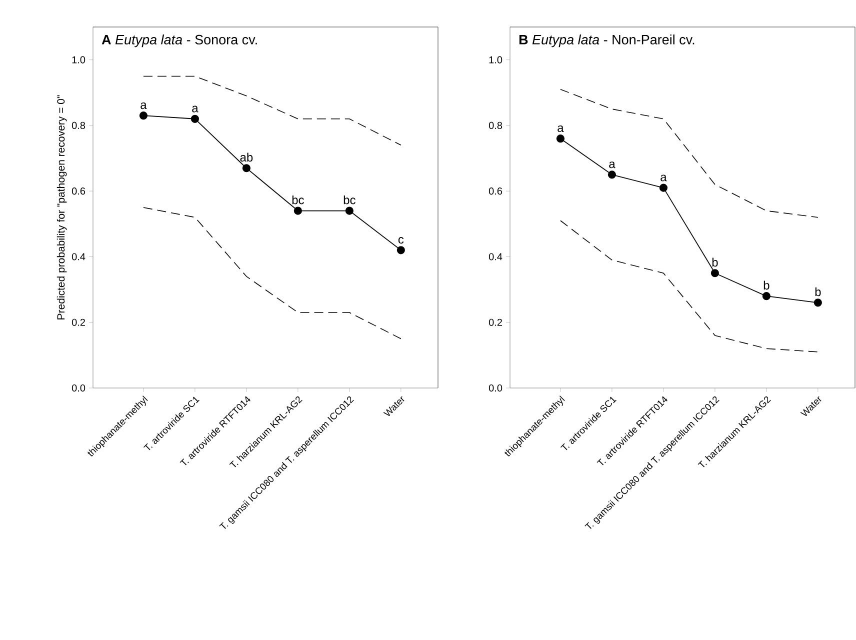  I want to click on line-series, so click(272, 273).